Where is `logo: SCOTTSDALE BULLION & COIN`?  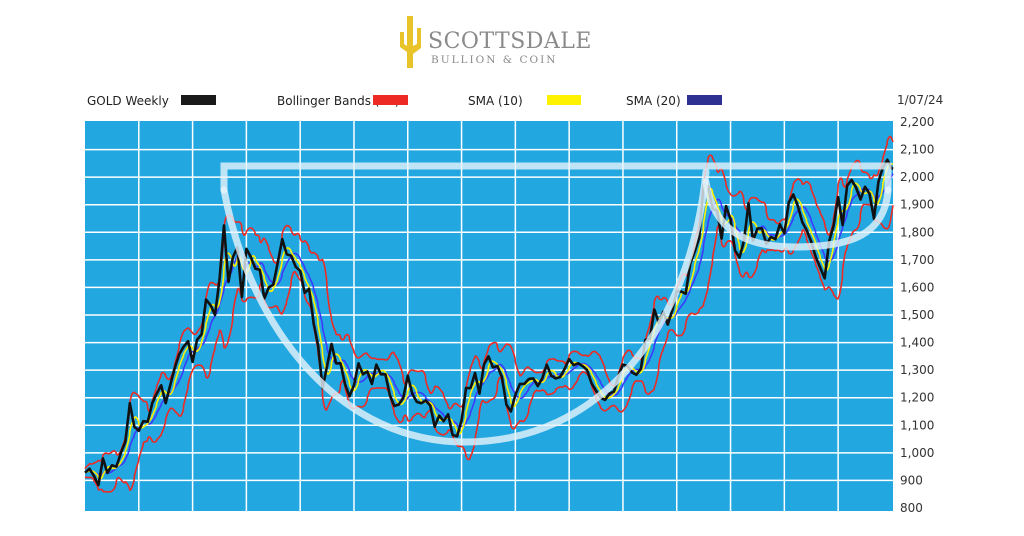 logo: SCOTTSDALE BULLION & COIN is located at coordinates (496, 42).